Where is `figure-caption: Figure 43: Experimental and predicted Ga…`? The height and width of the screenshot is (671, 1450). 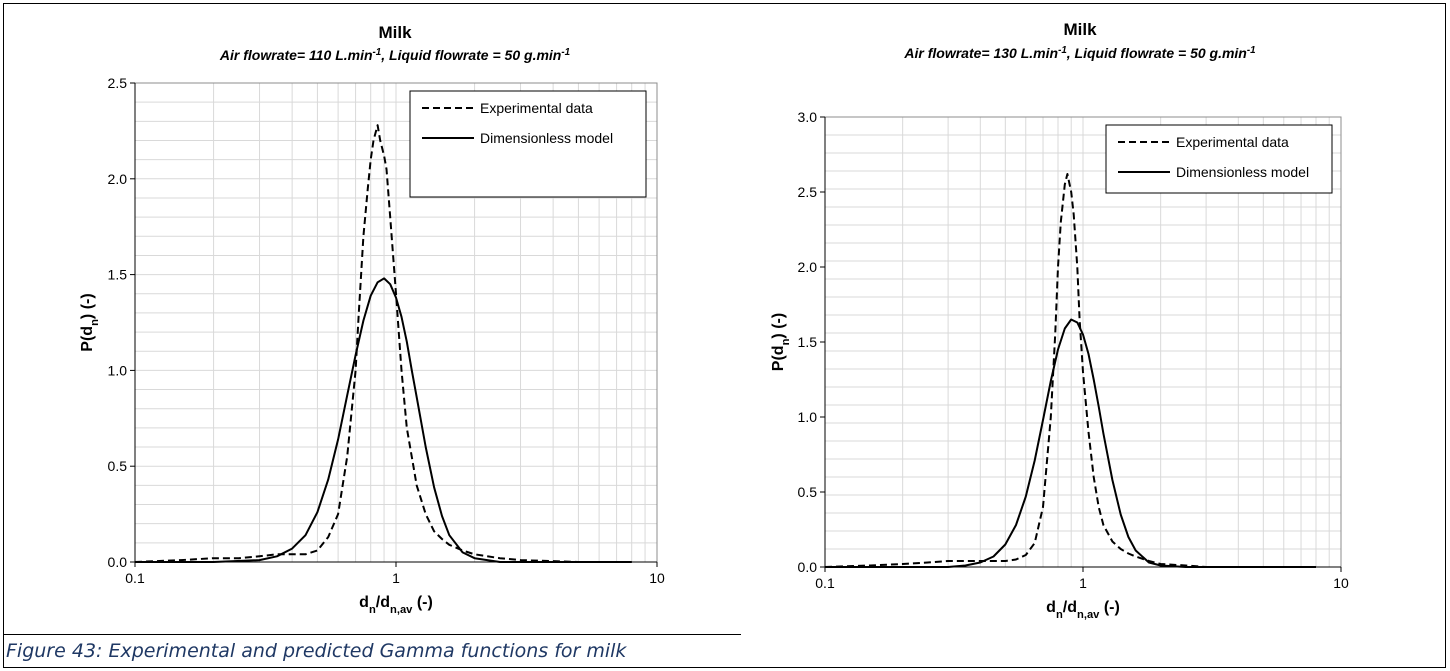
figure-caption: Figure 43: Experimental and predicted Ga… is located at coordinates (316, 651).